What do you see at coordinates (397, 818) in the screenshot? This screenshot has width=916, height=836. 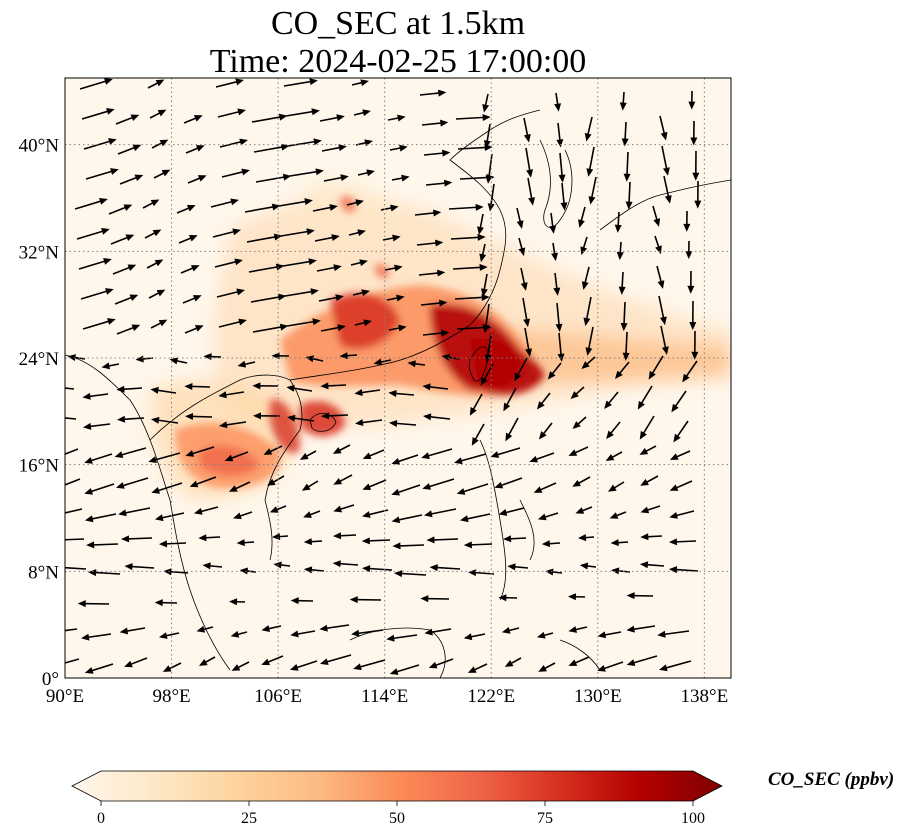 I see `colorbar-tick-label: 50` at bounding box center [397, 818].